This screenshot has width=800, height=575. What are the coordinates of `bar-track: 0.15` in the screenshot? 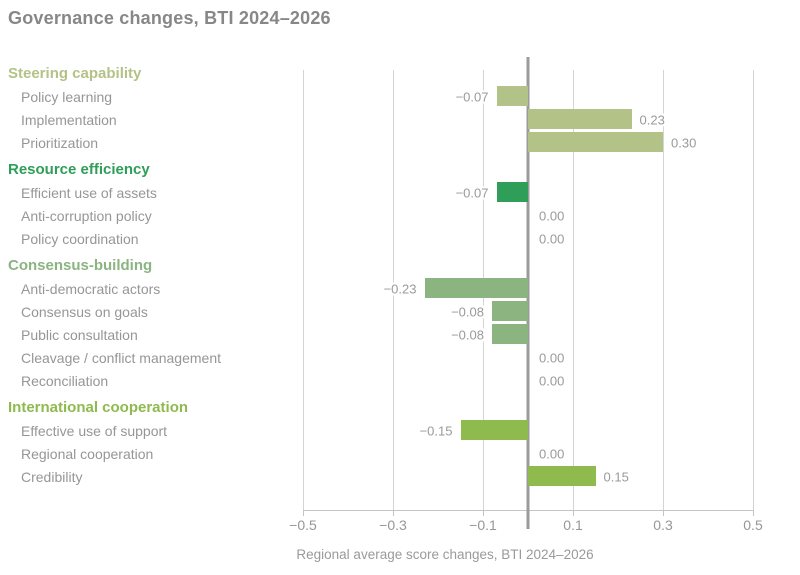 It's located at (528, 476).